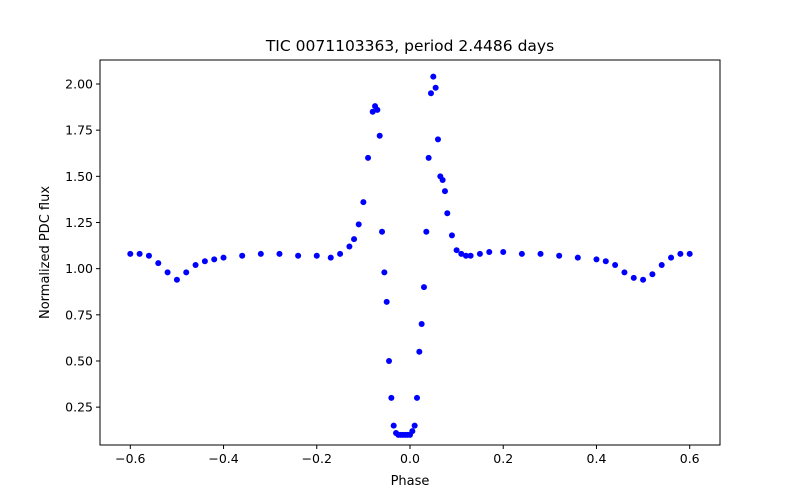 The height and width of the screenshot is (500, 800). I want to click on y-axis: 0.25 0.50 0.75 1.00 1.25 1.50 1.75 2.00, so click(82, 246).